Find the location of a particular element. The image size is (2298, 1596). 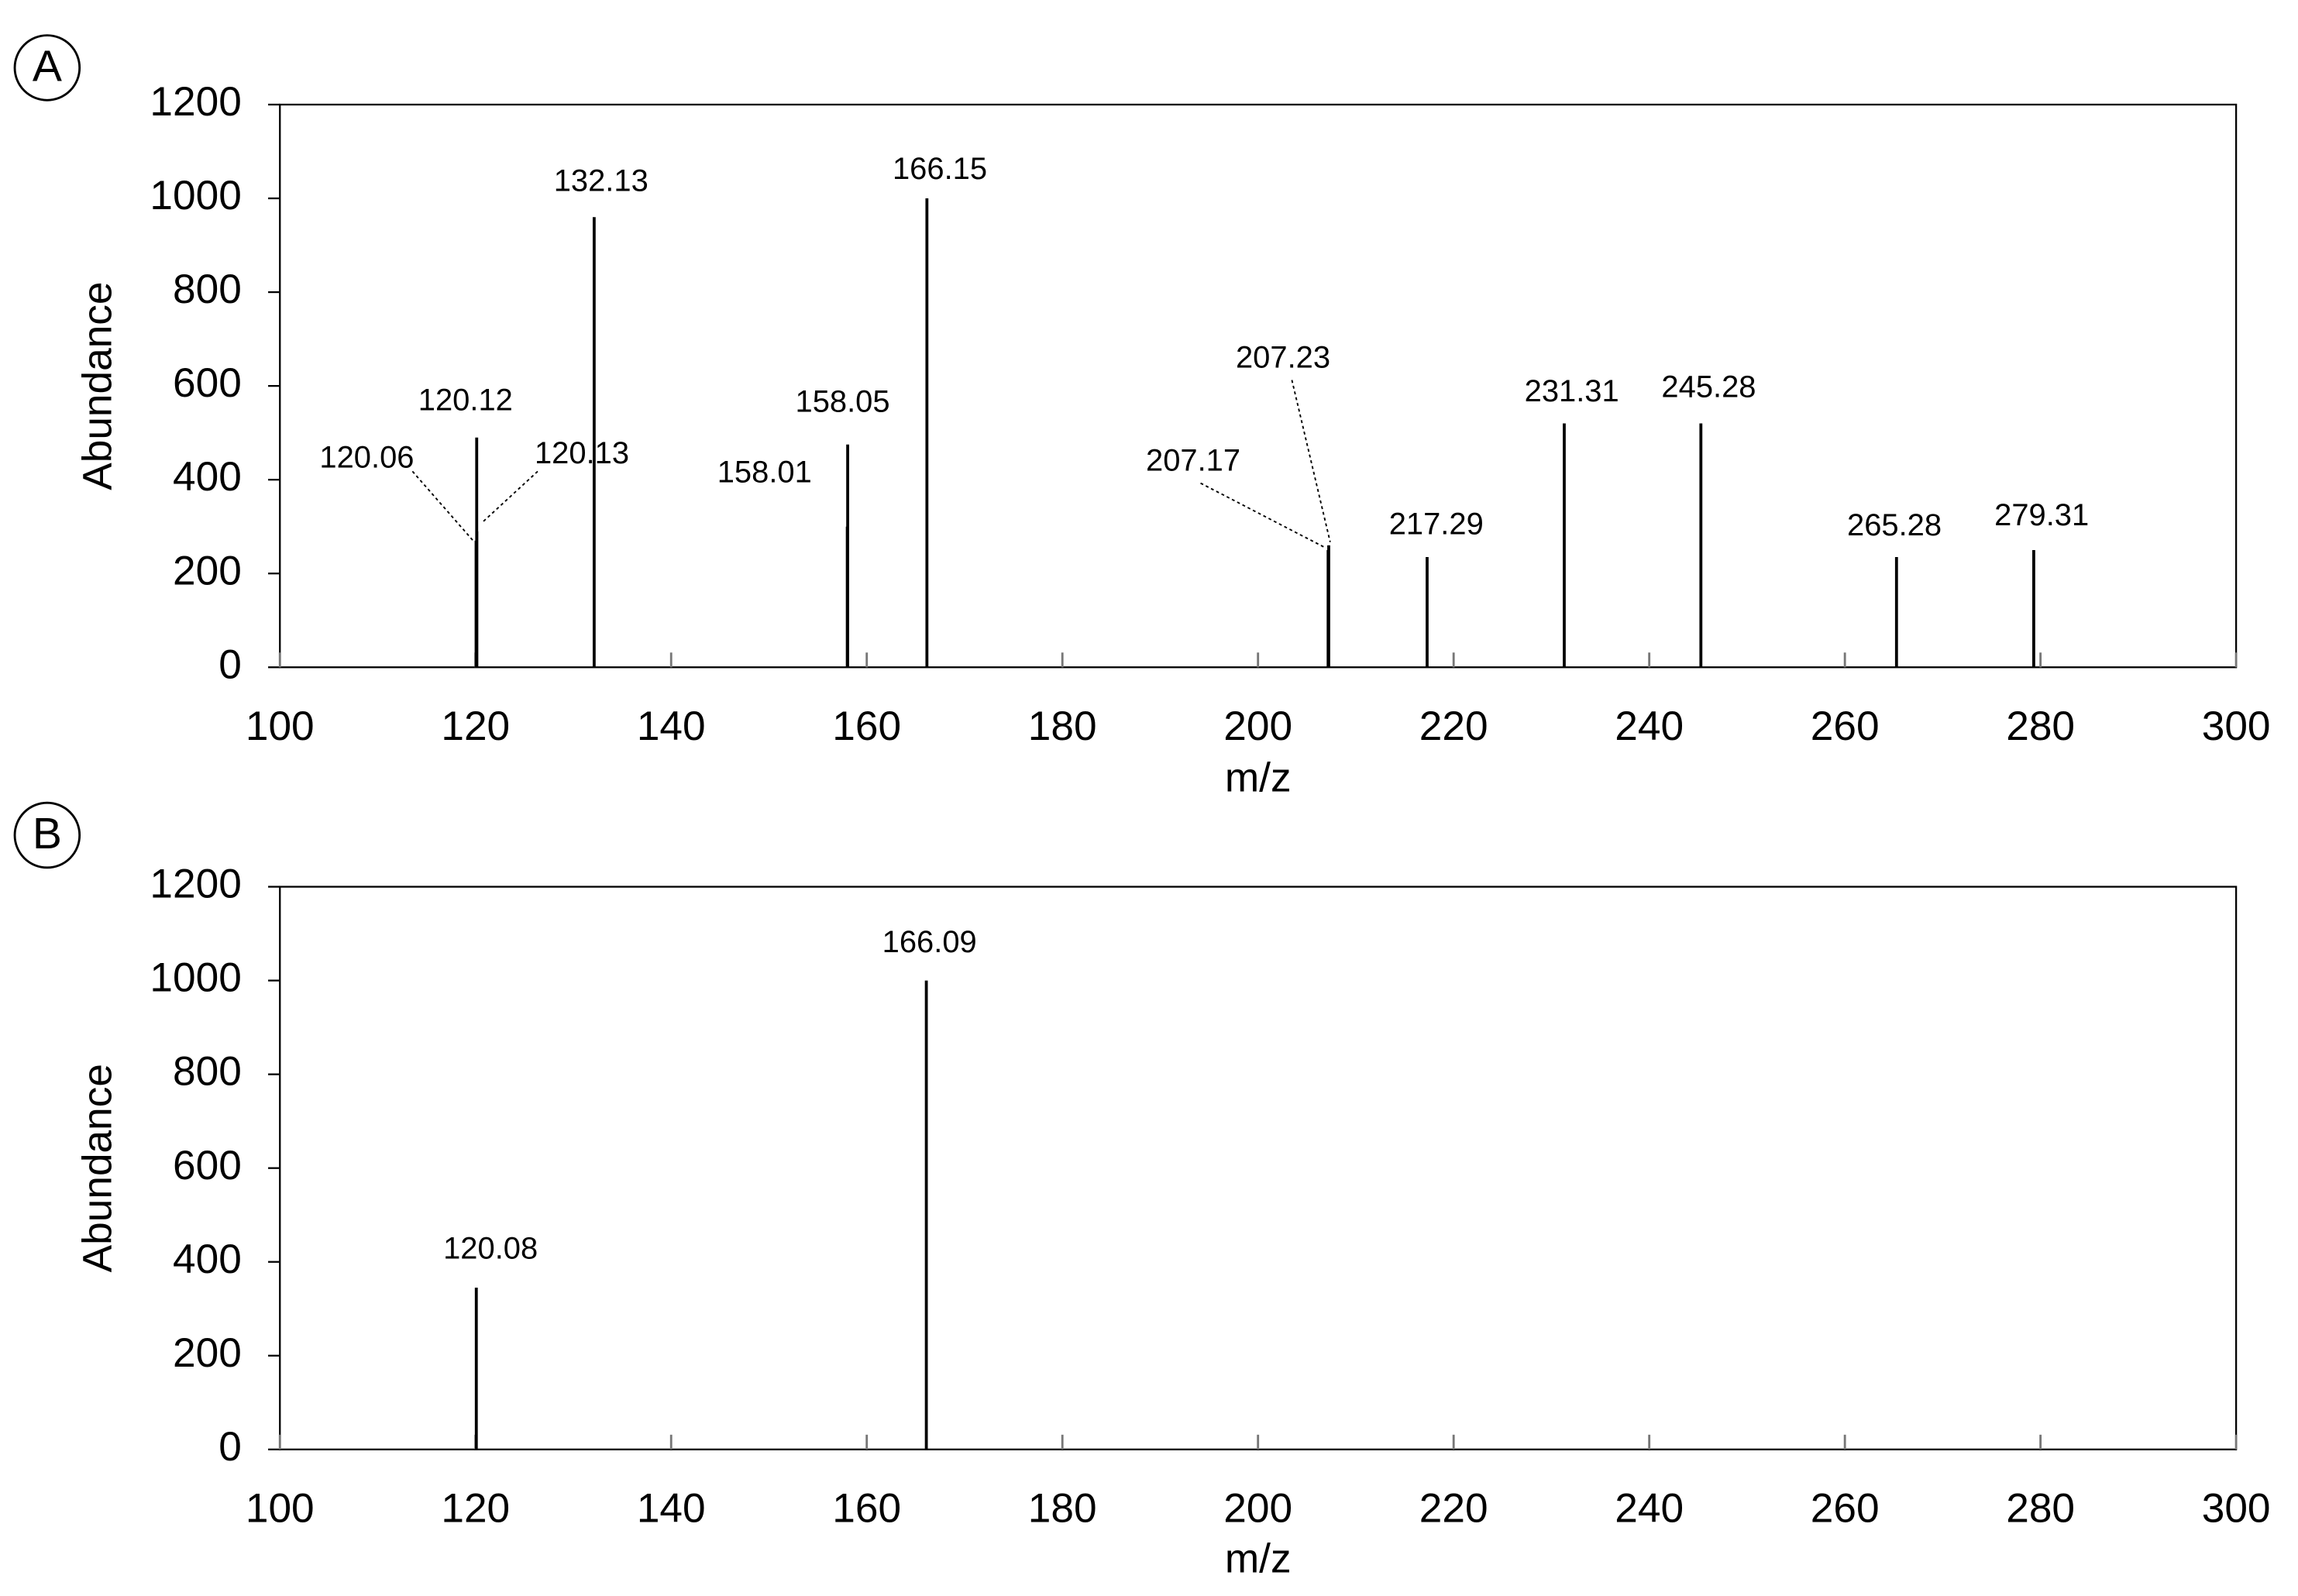

peak-label: 279.31 is located at coordinates (2041, 515).